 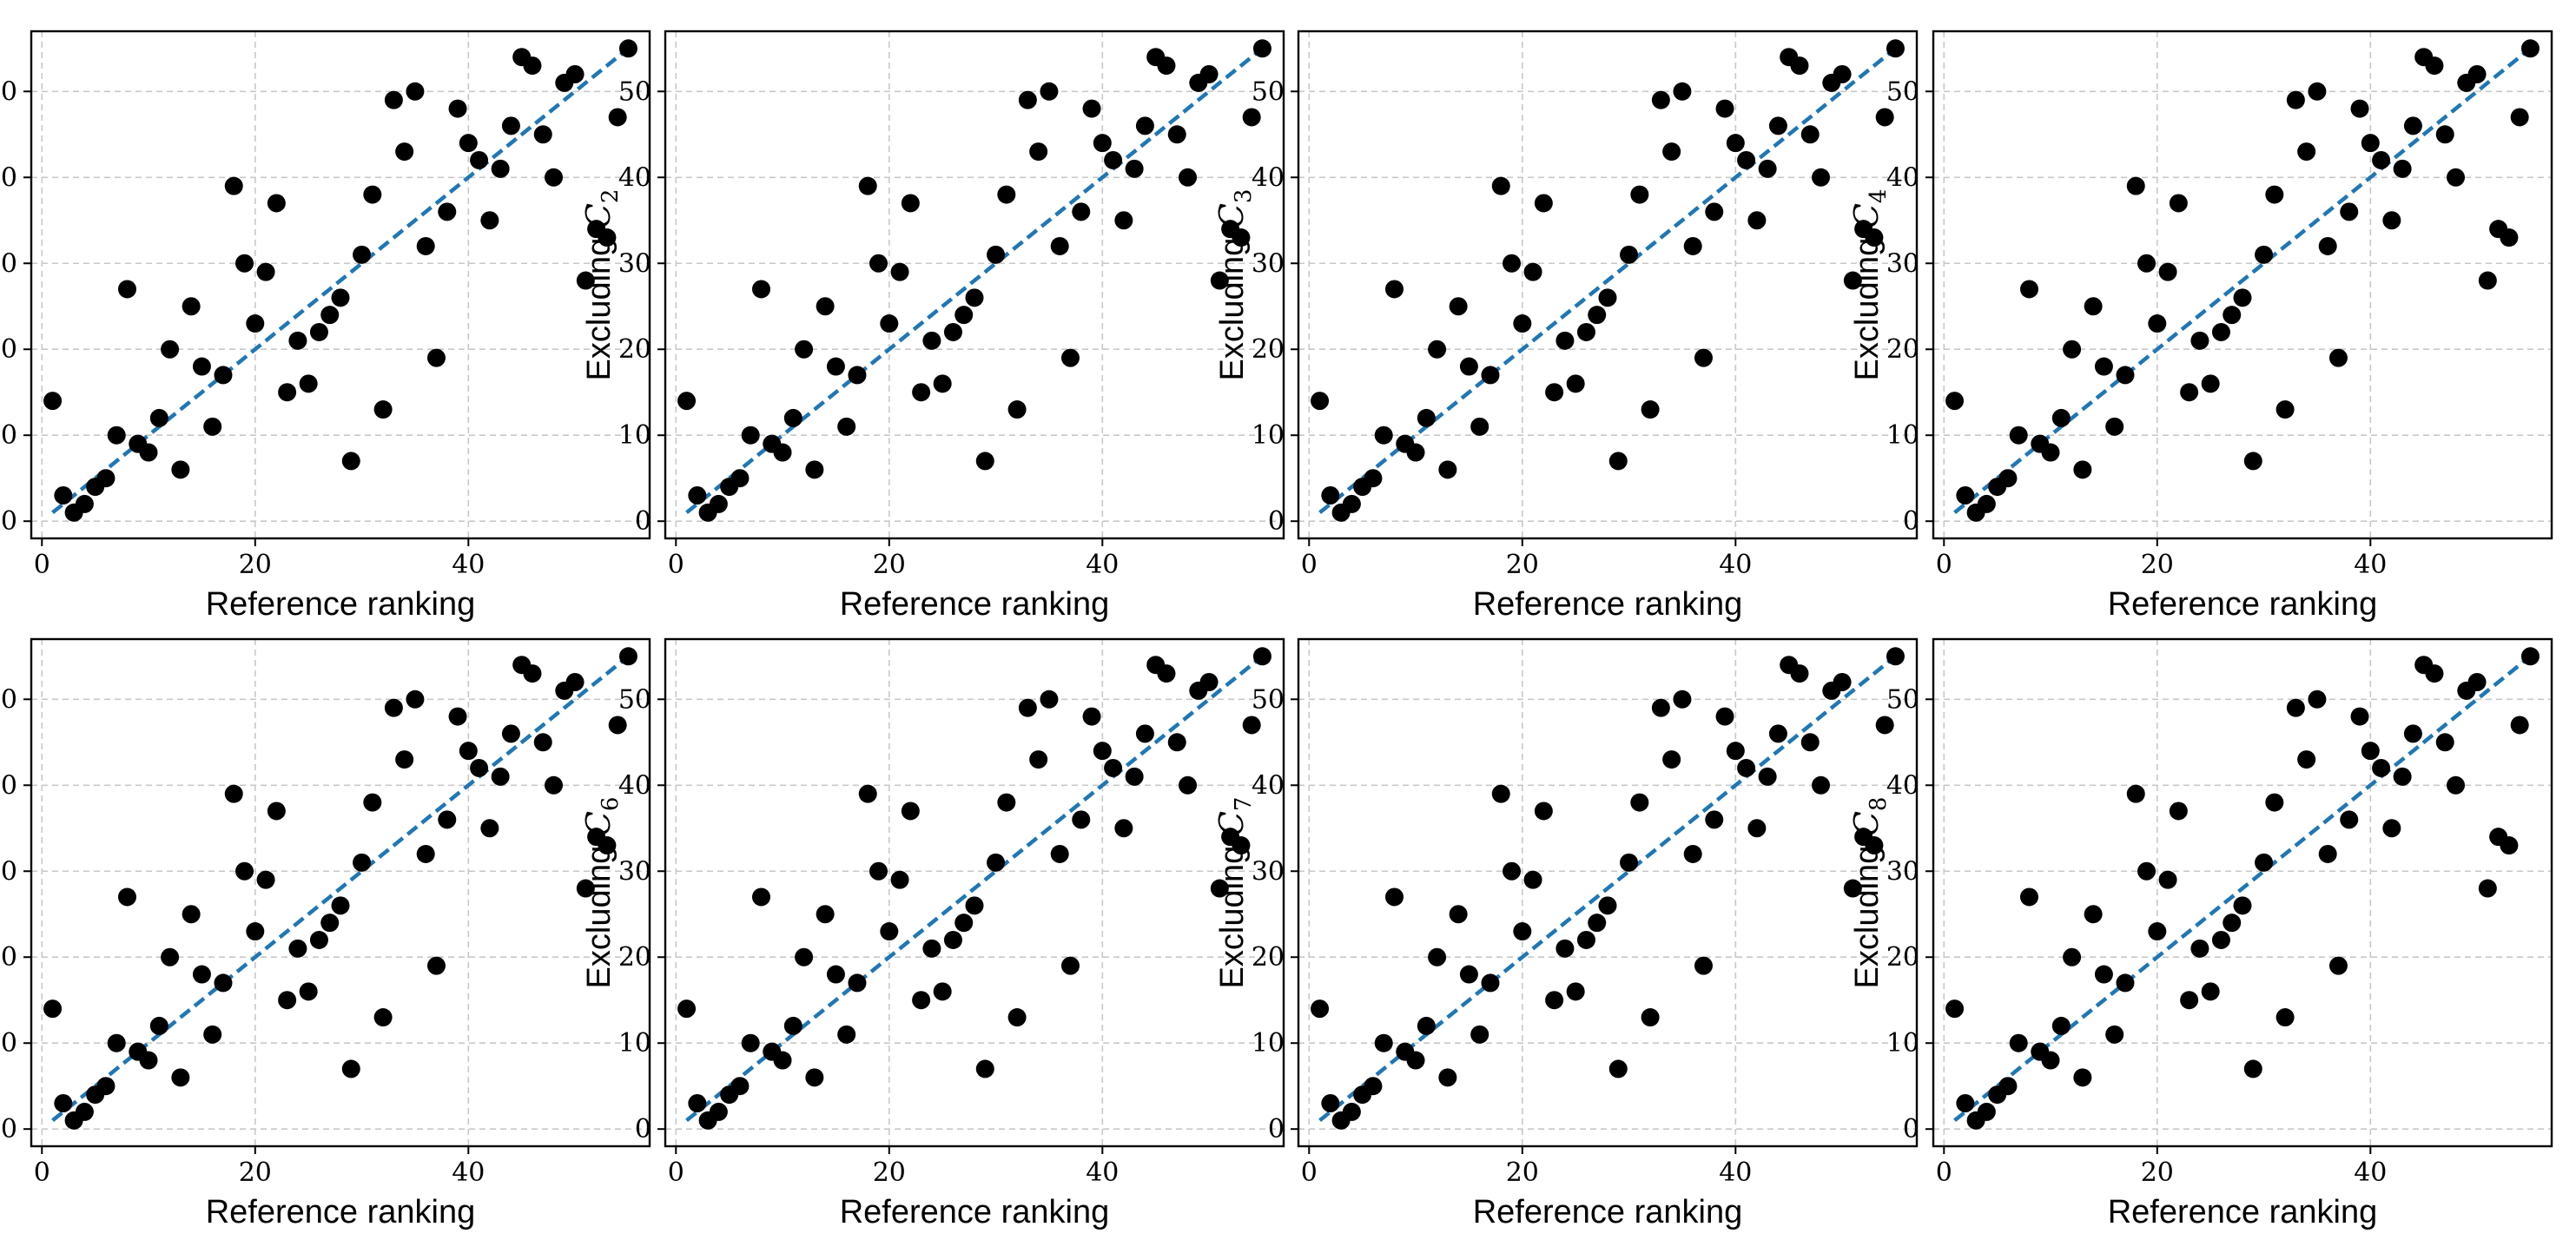 I want to click on y-axis-label: Excluding C6, so click(x=601, y=893).